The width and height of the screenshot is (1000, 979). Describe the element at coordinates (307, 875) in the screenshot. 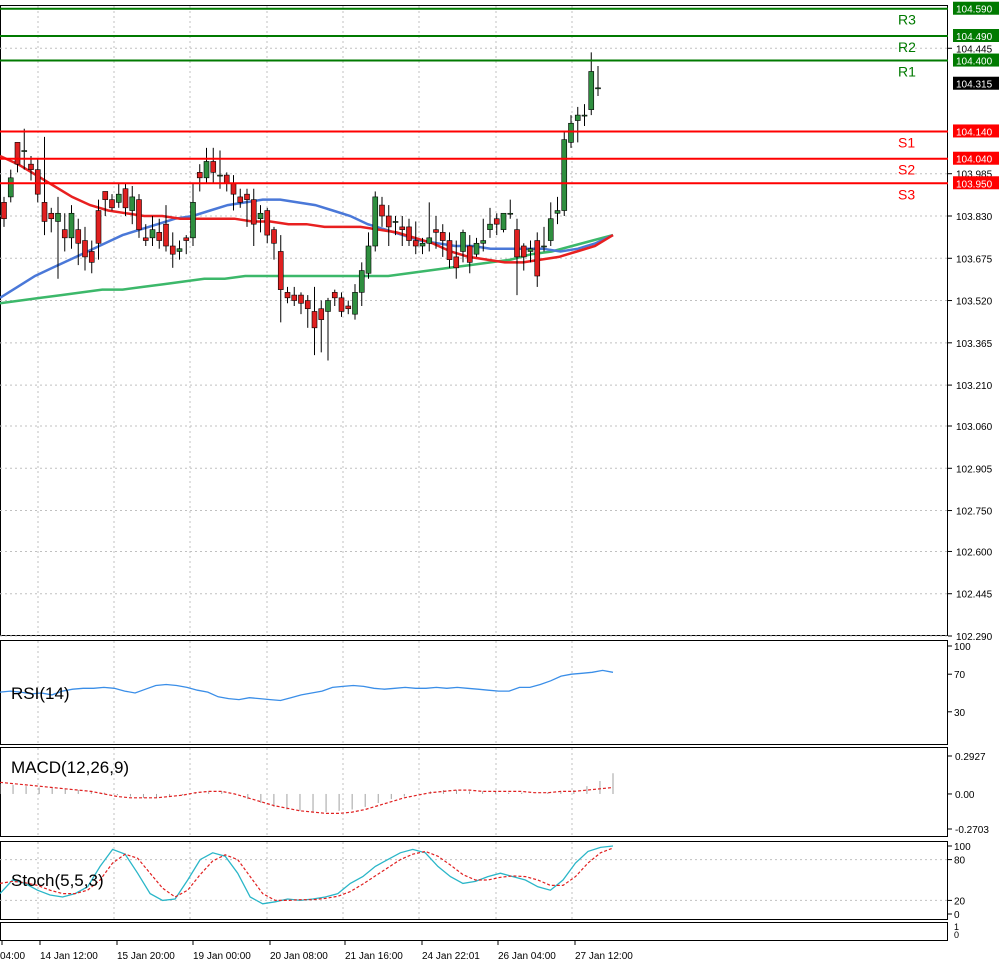

I see `stoch-series` at that location.